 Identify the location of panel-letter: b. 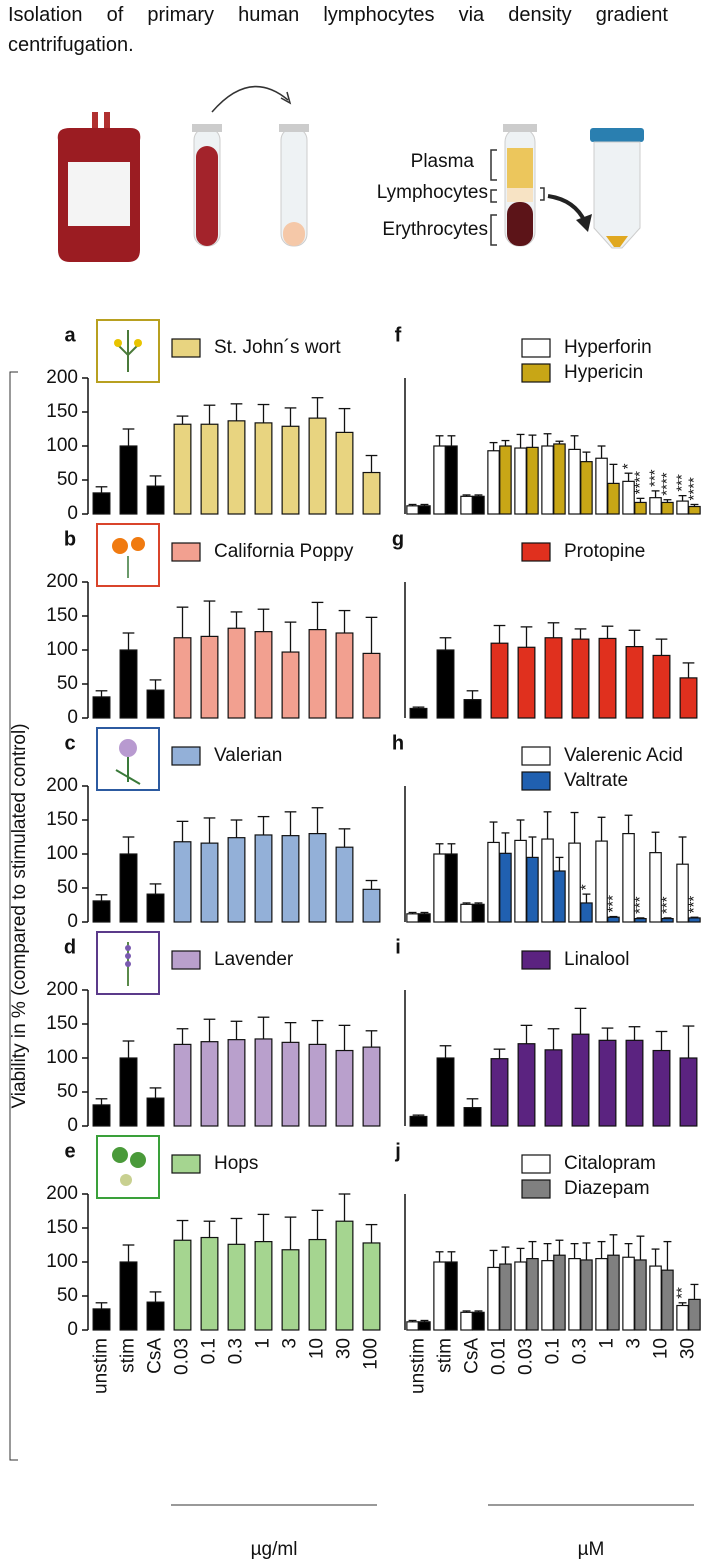
(70, 539).